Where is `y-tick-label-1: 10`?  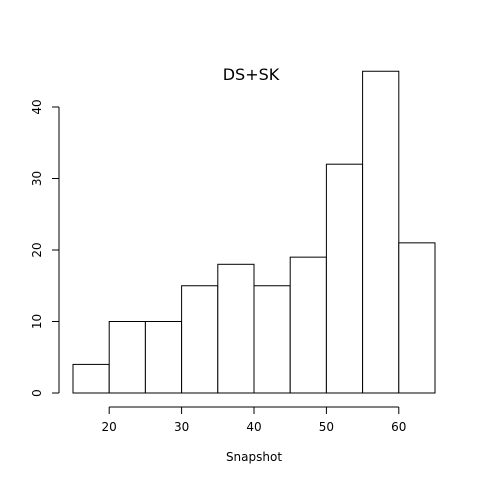
y-tick-label-1: 10 is located at coordinates (37, 321).